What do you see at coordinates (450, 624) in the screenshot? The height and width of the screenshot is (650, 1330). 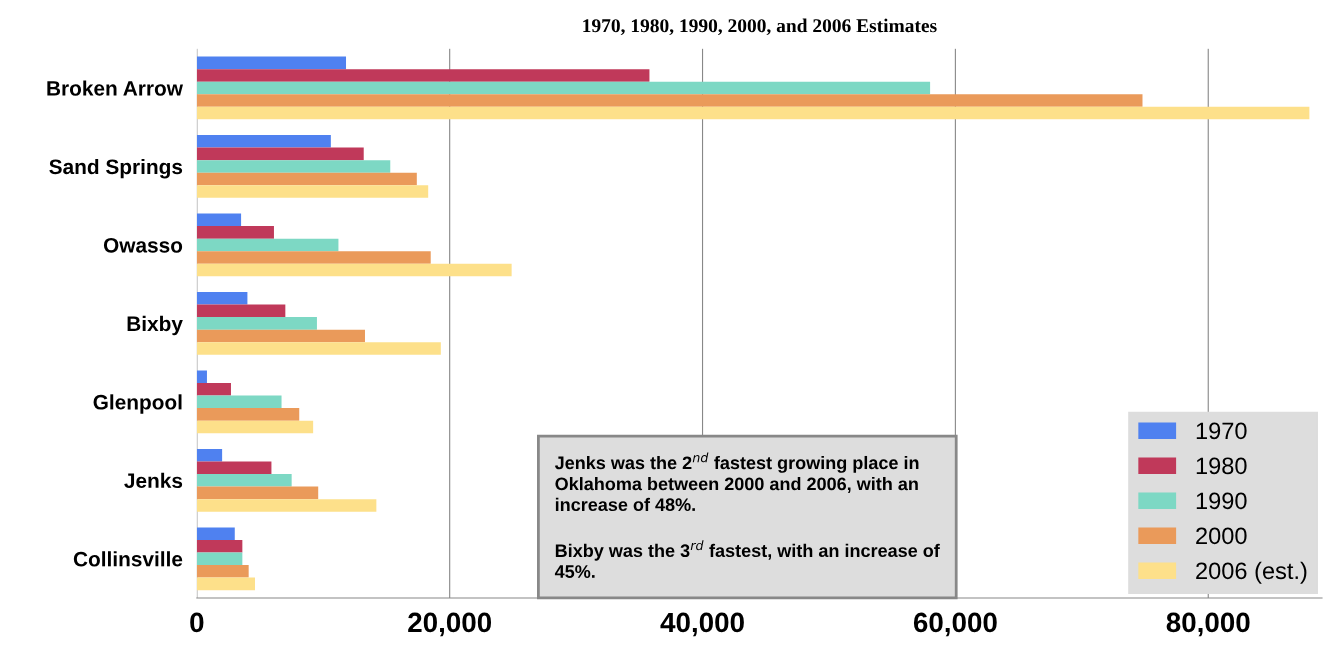 I see `x-tick-label: 20,000` at bounding box center [450, 624].